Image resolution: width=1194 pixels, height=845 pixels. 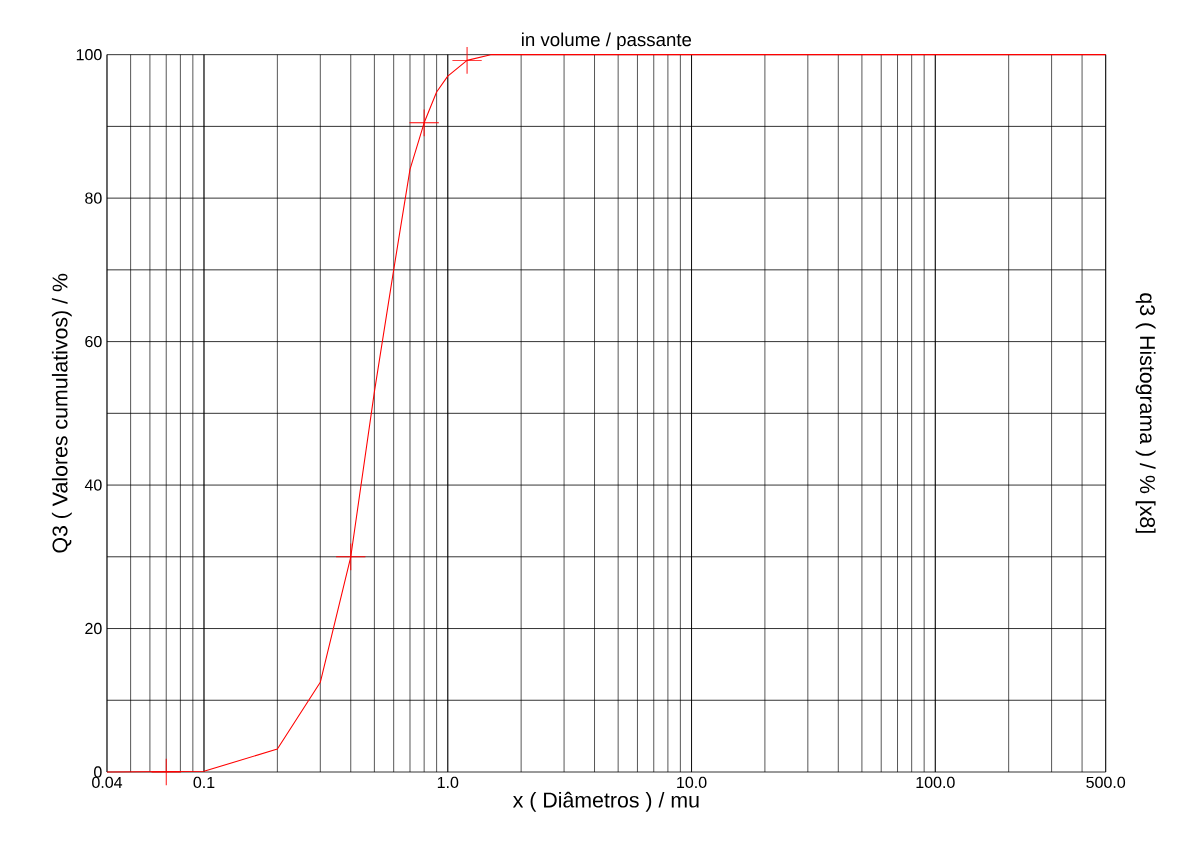 What do you see at coordinates (61, 413) in the screenshot?
I see `y-axis-title: Q3 ( Valores cumulativos) / %` at bounding box center [61, 413].